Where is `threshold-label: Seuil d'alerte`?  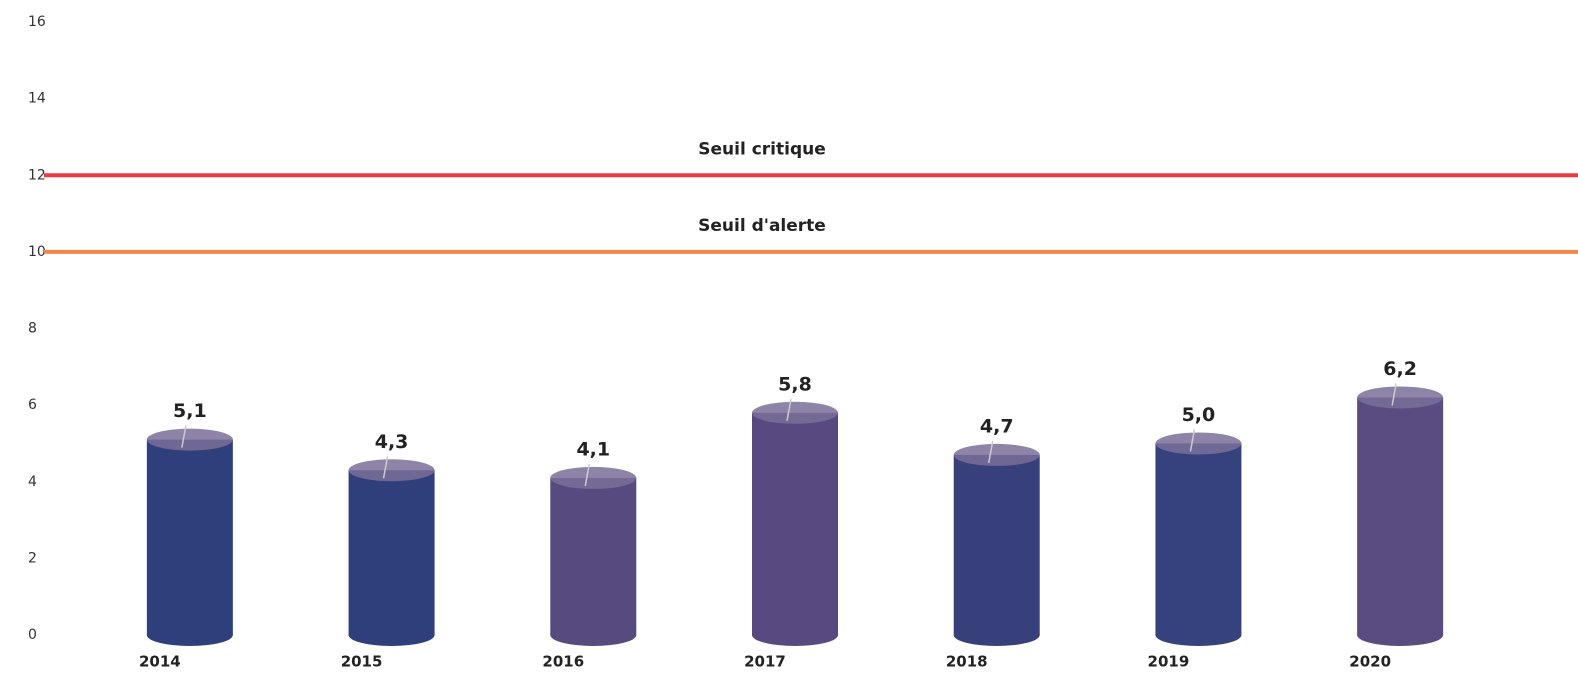 threshold-label: Seuil d'alerte is located at coordinates (762, 226).